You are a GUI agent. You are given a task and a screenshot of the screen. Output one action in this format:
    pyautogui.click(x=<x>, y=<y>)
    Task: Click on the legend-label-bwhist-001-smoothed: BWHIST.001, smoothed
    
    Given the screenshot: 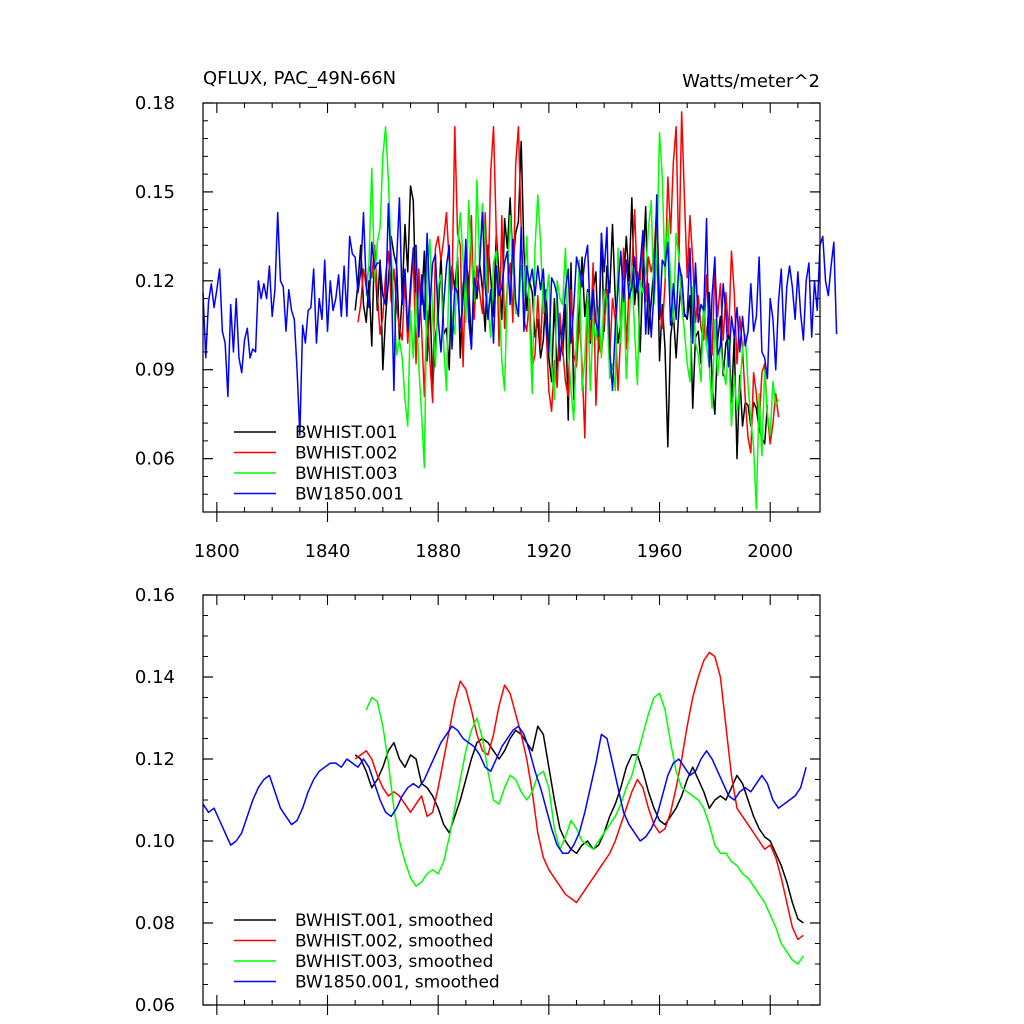 What is the action you would take?
    pyautogui.click(x=394, y=921)
    